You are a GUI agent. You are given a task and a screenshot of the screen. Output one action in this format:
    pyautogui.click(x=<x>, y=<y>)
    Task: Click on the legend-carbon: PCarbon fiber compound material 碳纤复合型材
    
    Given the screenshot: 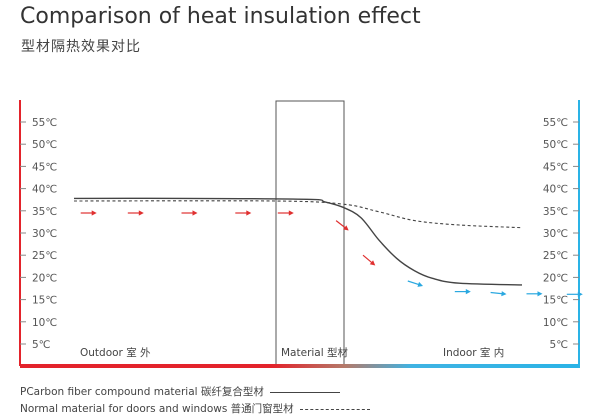 What is the action you would take?
    pyautogui.click(x=180, y=391)
    